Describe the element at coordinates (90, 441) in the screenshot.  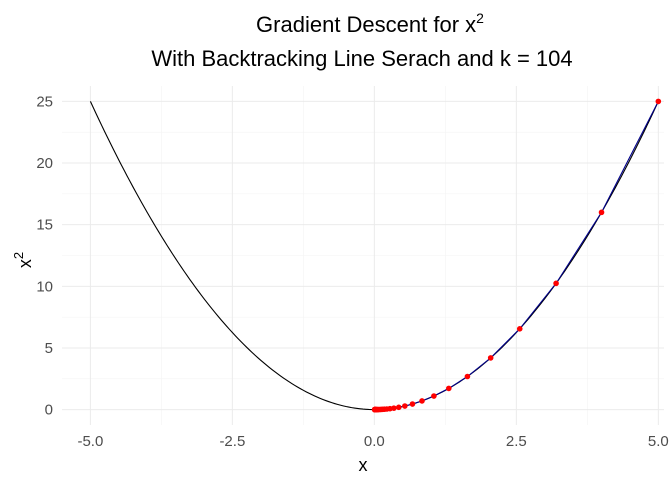
I see `x-tick-label: -5.0` at that location.